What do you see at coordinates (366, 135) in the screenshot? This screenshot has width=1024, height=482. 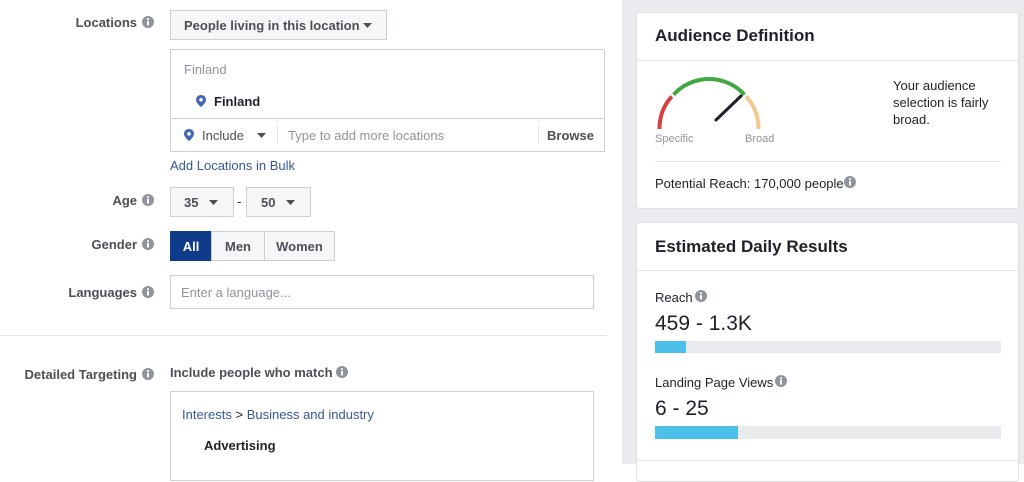 I see `location-placeholder: Type to add more locations` at bounding box center [366, 135].